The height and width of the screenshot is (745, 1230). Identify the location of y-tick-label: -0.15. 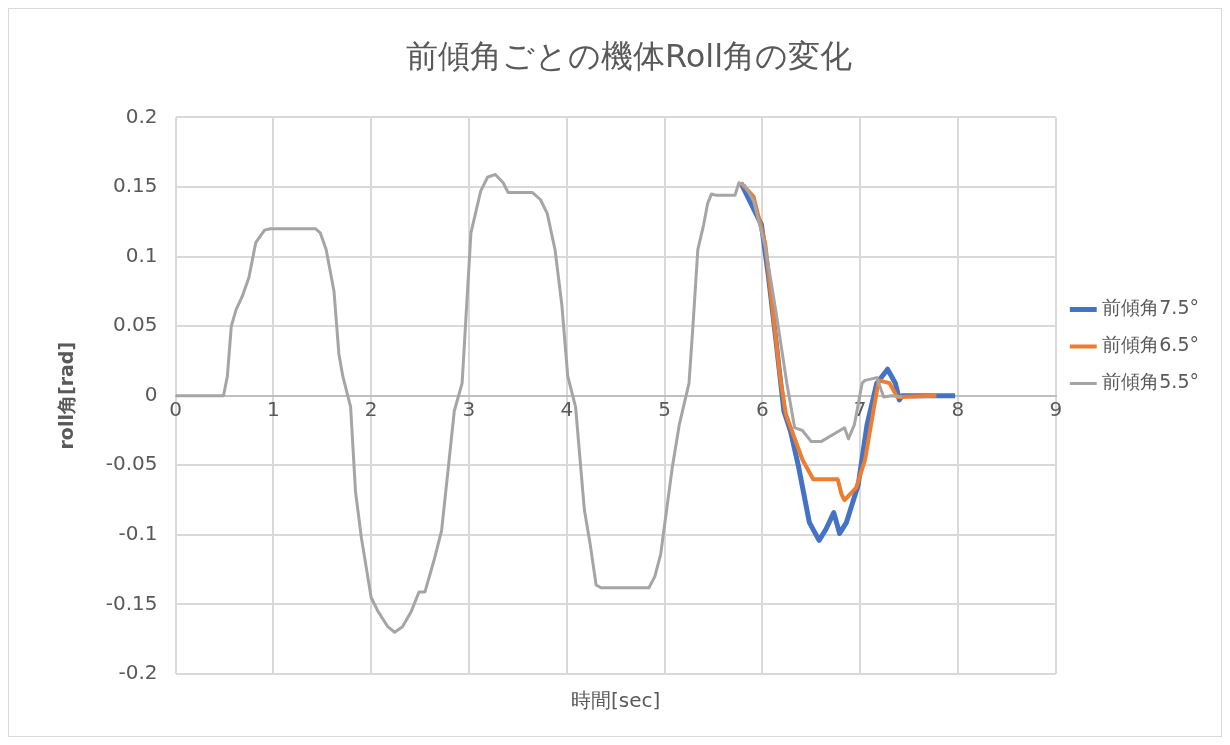
(131, 602).